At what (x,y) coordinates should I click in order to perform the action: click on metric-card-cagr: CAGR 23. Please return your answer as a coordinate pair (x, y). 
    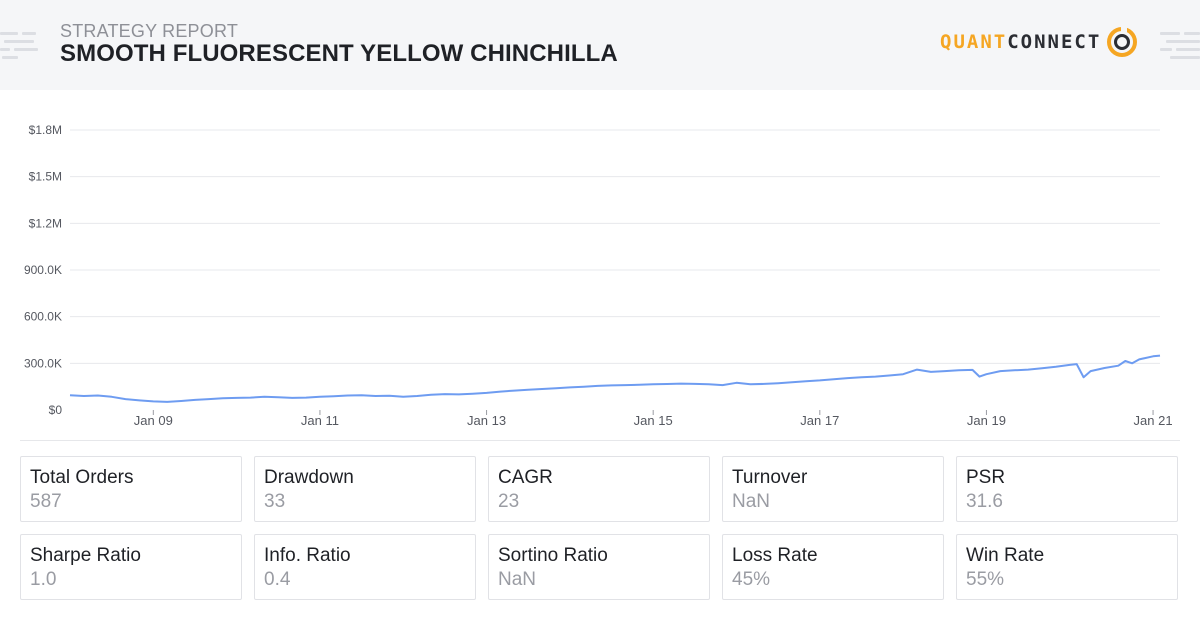
    Looking at the image, I should click on (599, 489).